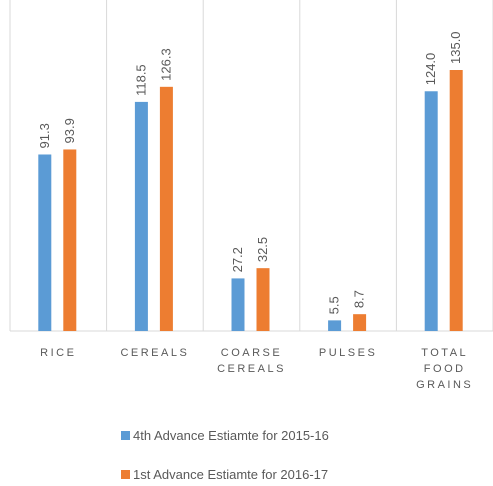 The width and height of the screenshot is (493, 486). I want to click on category-label: TOTAL FOOD GRAINS, so click(445, 369).